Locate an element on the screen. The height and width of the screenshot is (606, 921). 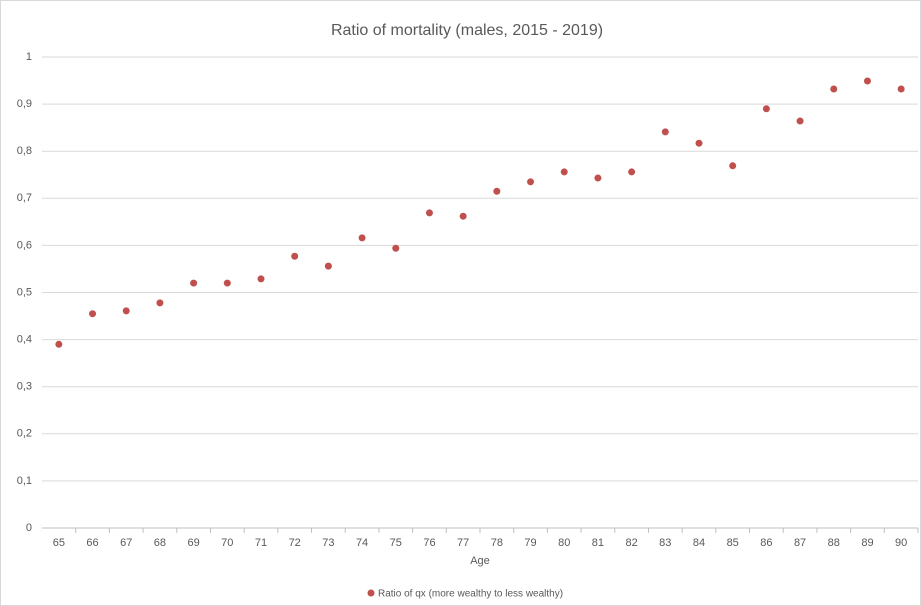
y-tick-label: 0,6 is located at coordinates (24, 245).